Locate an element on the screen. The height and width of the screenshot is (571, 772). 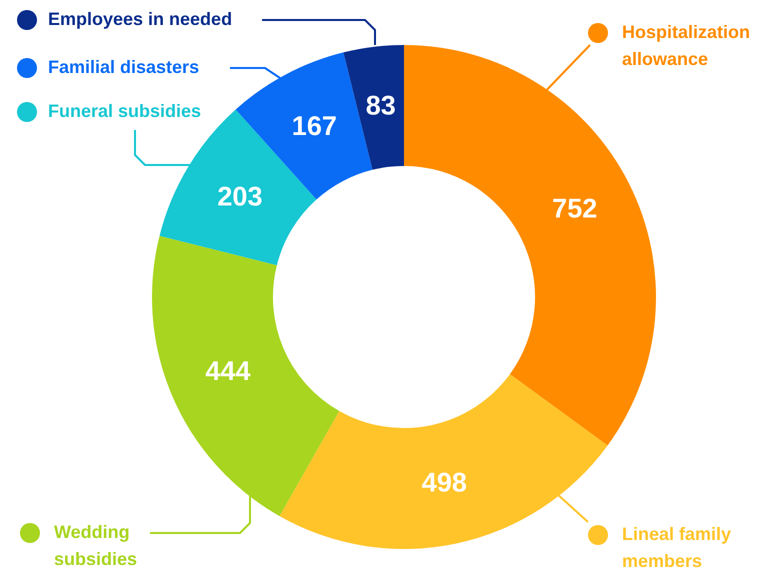
data-label: 203 is located at coordinates (239, 197).